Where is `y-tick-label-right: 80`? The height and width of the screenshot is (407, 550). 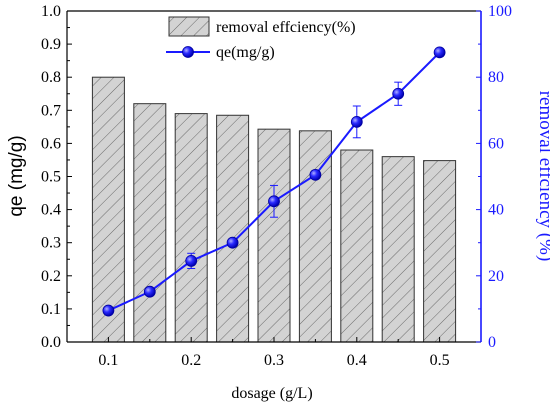 y-tick-label-right: 80 is located at coordinates (496, 77).